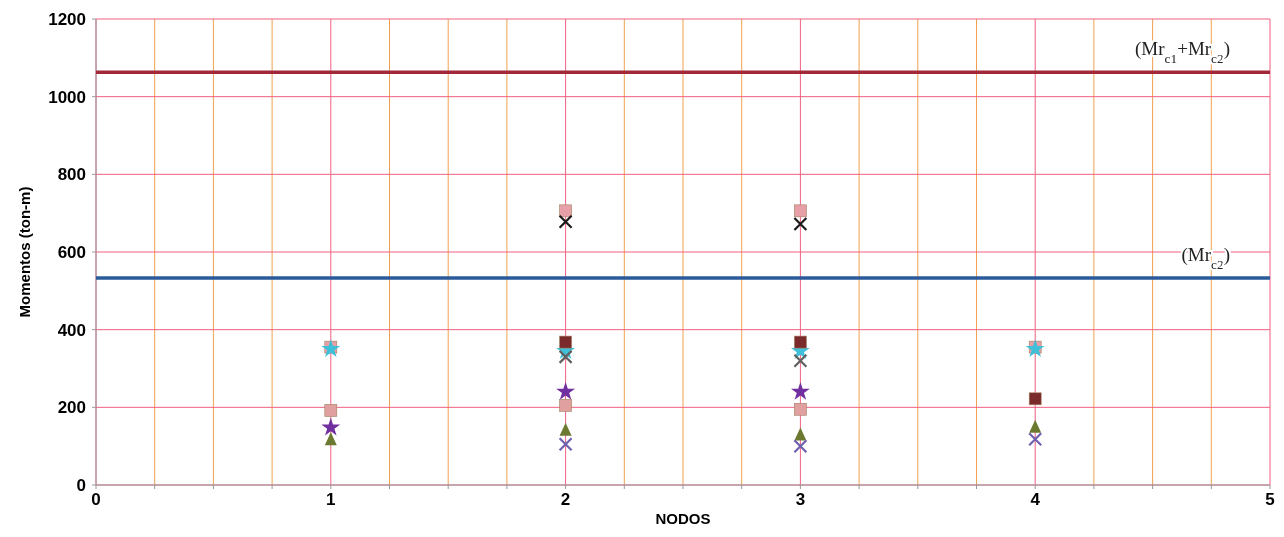 The width and height of the screenshot is (1284, 537). I want to click on y-tick-label: 400, so click(71, 330).